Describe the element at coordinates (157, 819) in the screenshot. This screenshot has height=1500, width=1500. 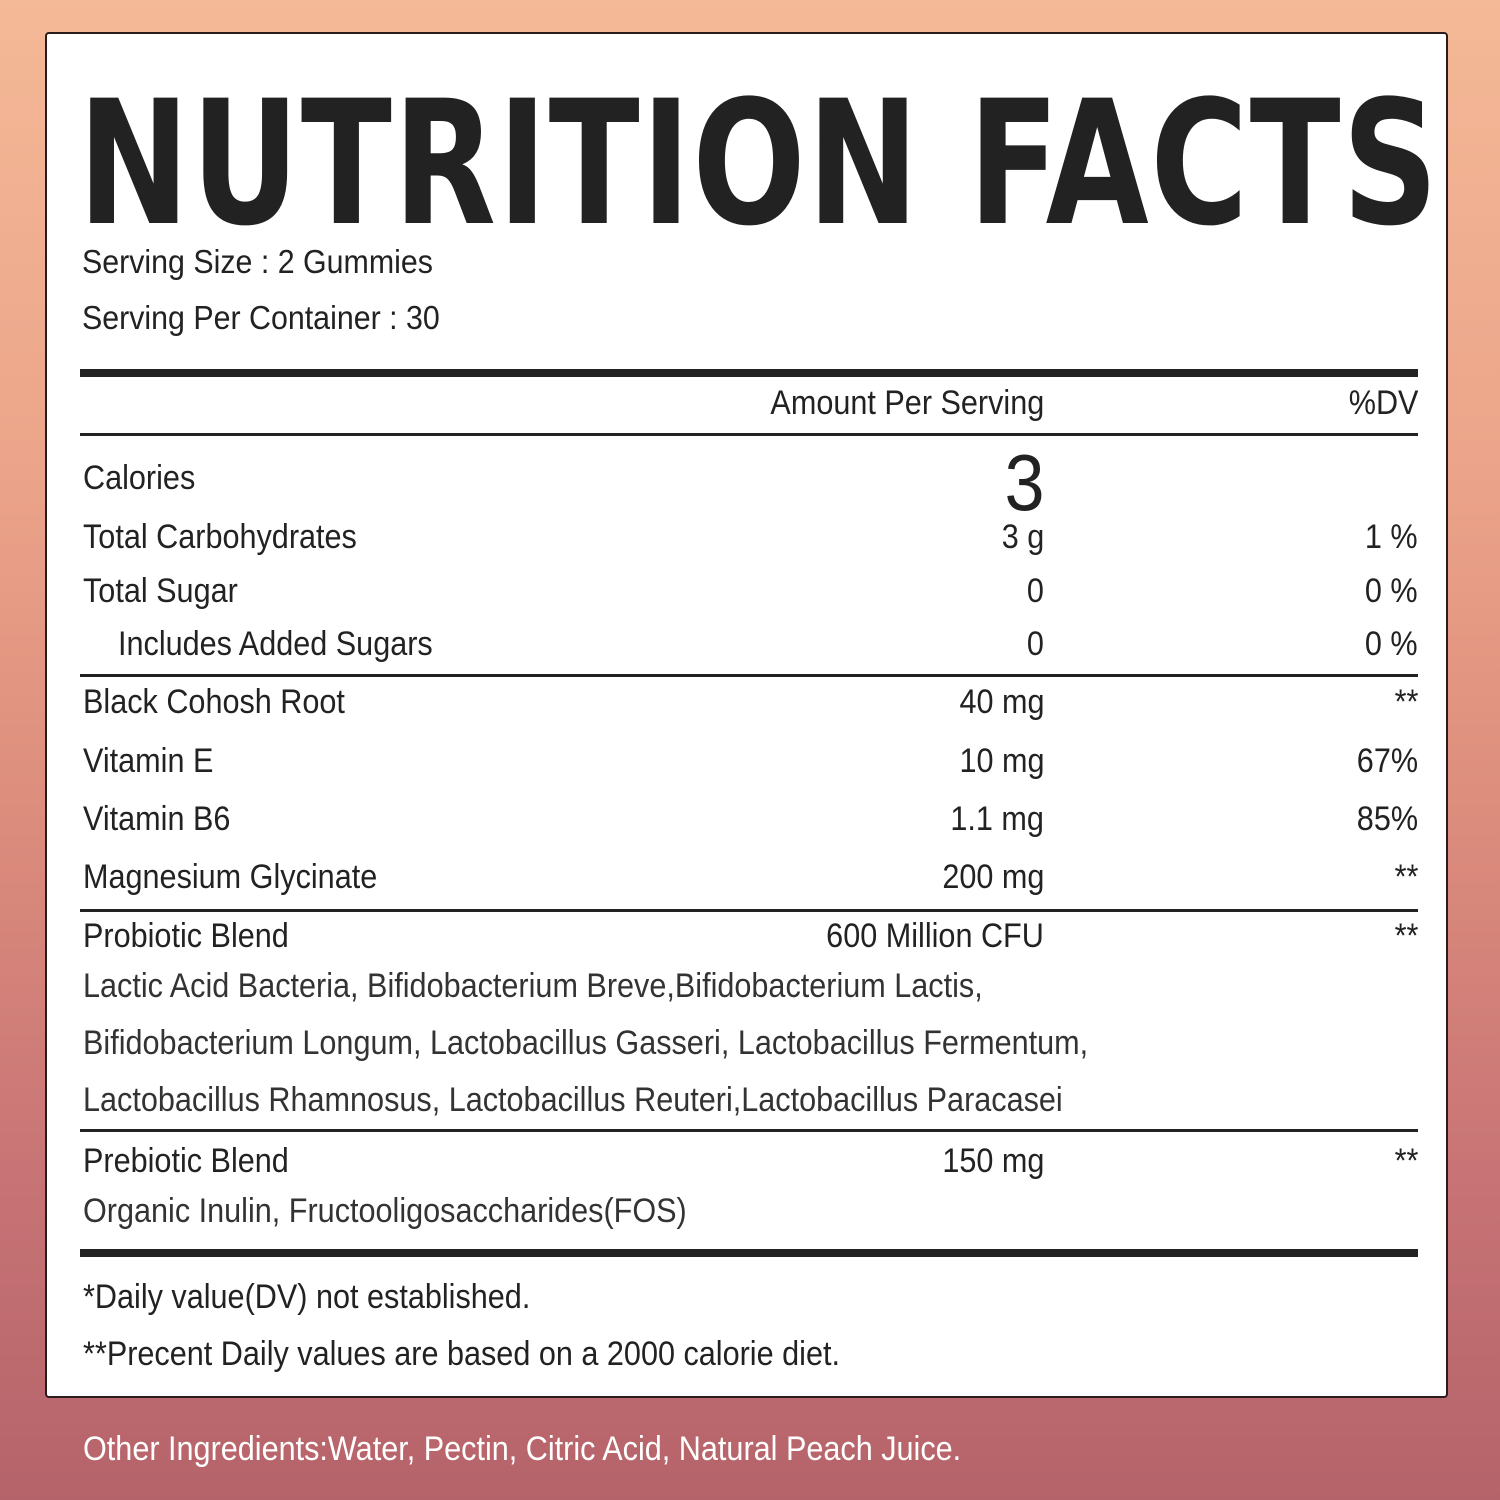
I see `nutrient-name: Vitamin B6` at that location.